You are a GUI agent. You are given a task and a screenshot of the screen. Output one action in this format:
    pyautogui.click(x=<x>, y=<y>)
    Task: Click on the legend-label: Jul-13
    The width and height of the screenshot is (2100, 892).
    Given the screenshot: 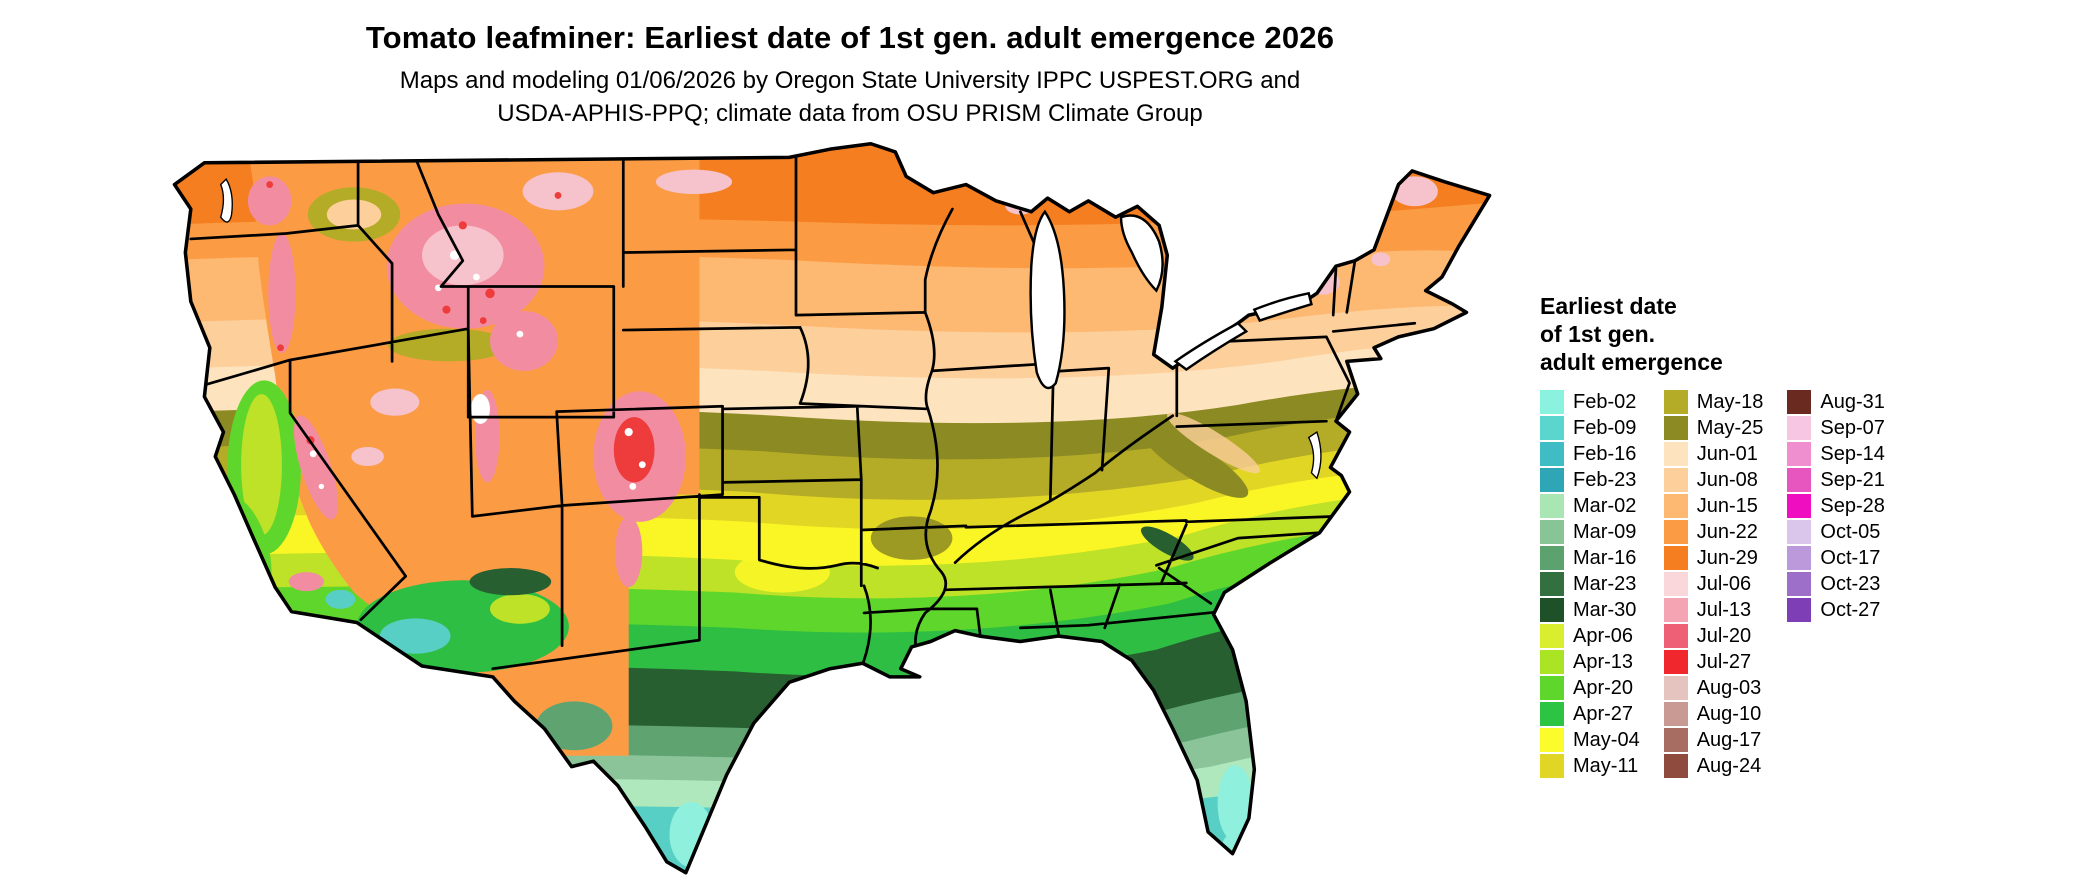 What is the action you would take?
    pyautogui.click(x=1724, y=609)
    